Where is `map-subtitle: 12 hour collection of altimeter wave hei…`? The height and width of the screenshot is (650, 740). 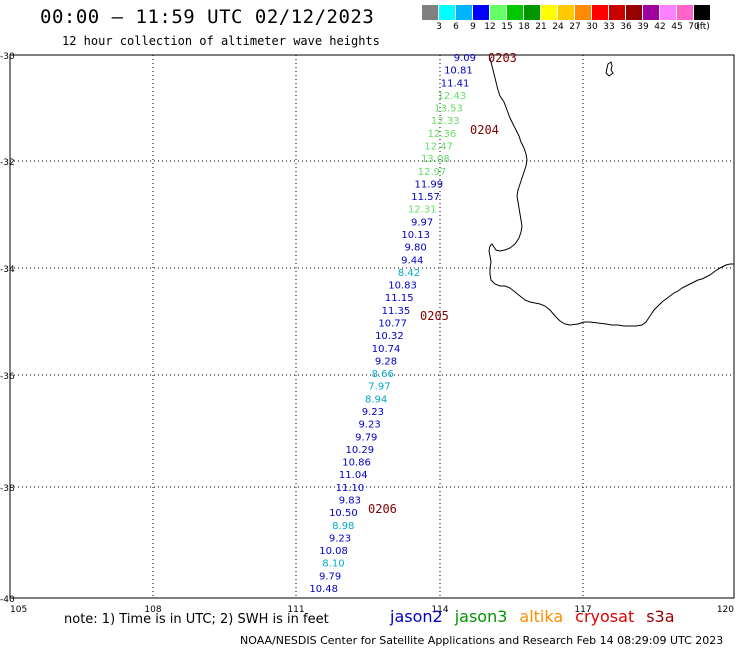
map-subtitle: 12 hour collection of altimeter wave hei… is located at coordinates (221, 41).